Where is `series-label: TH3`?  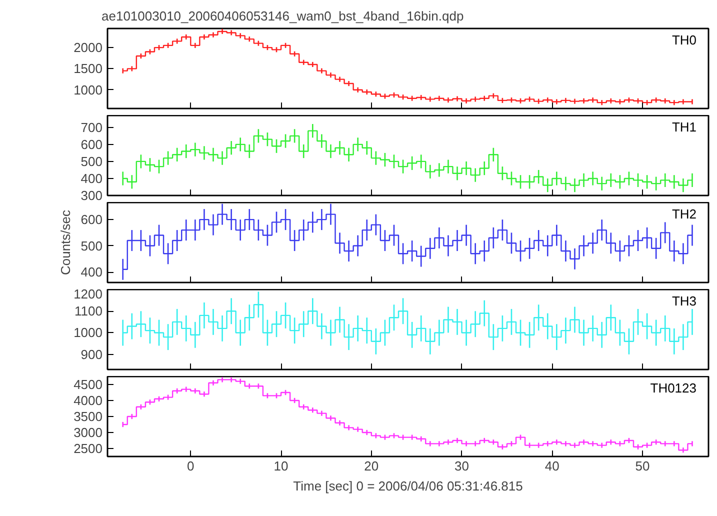
series-label: TH3 is located at coordinates (684, 301).